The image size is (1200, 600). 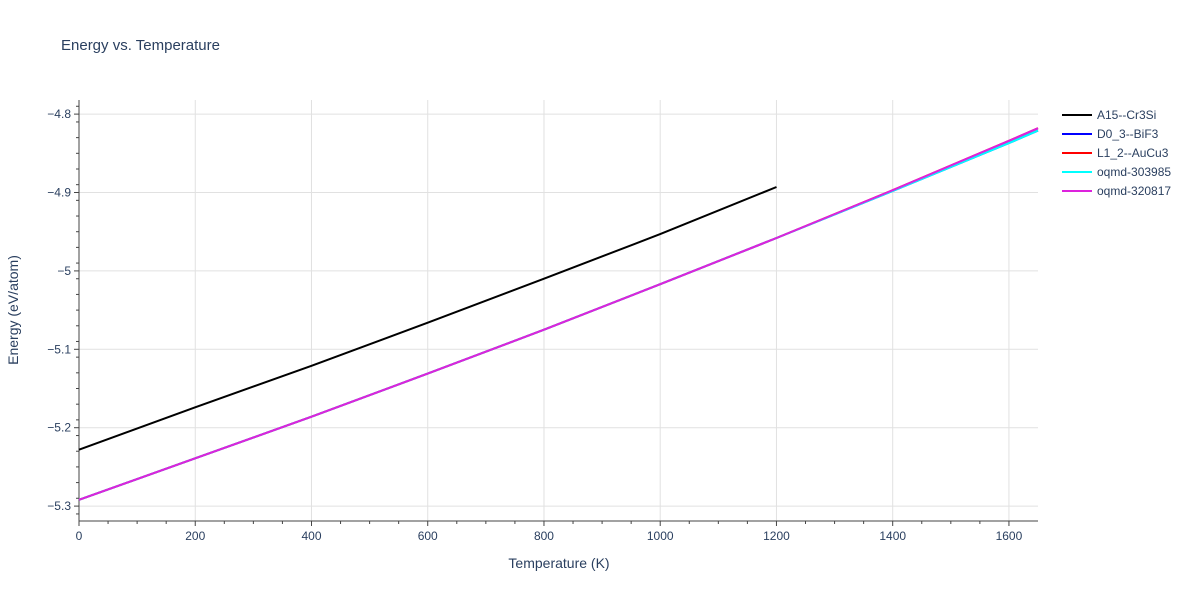 I want to click on legend-item: D0_3--BiF3, so click(x=1110, y=134).